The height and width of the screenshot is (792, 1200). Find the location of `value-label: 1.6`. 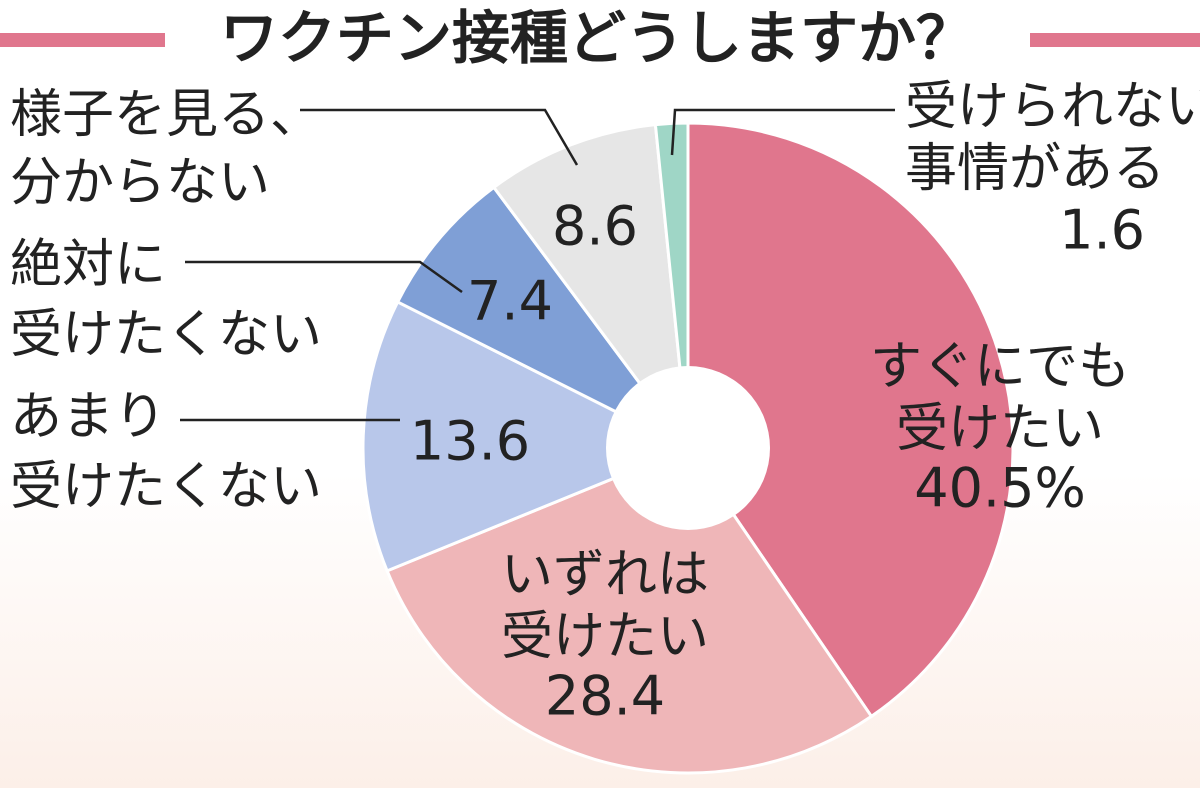

value-label: 1.6 is located at coordinates (1102, 230).